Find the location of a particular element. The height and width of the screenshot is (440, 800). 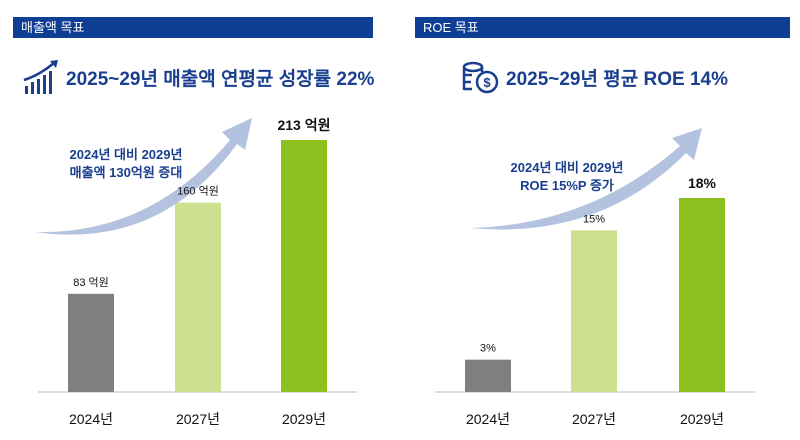

revenue-section-header: 매출액 목표 is located at coordinates (193, 27).